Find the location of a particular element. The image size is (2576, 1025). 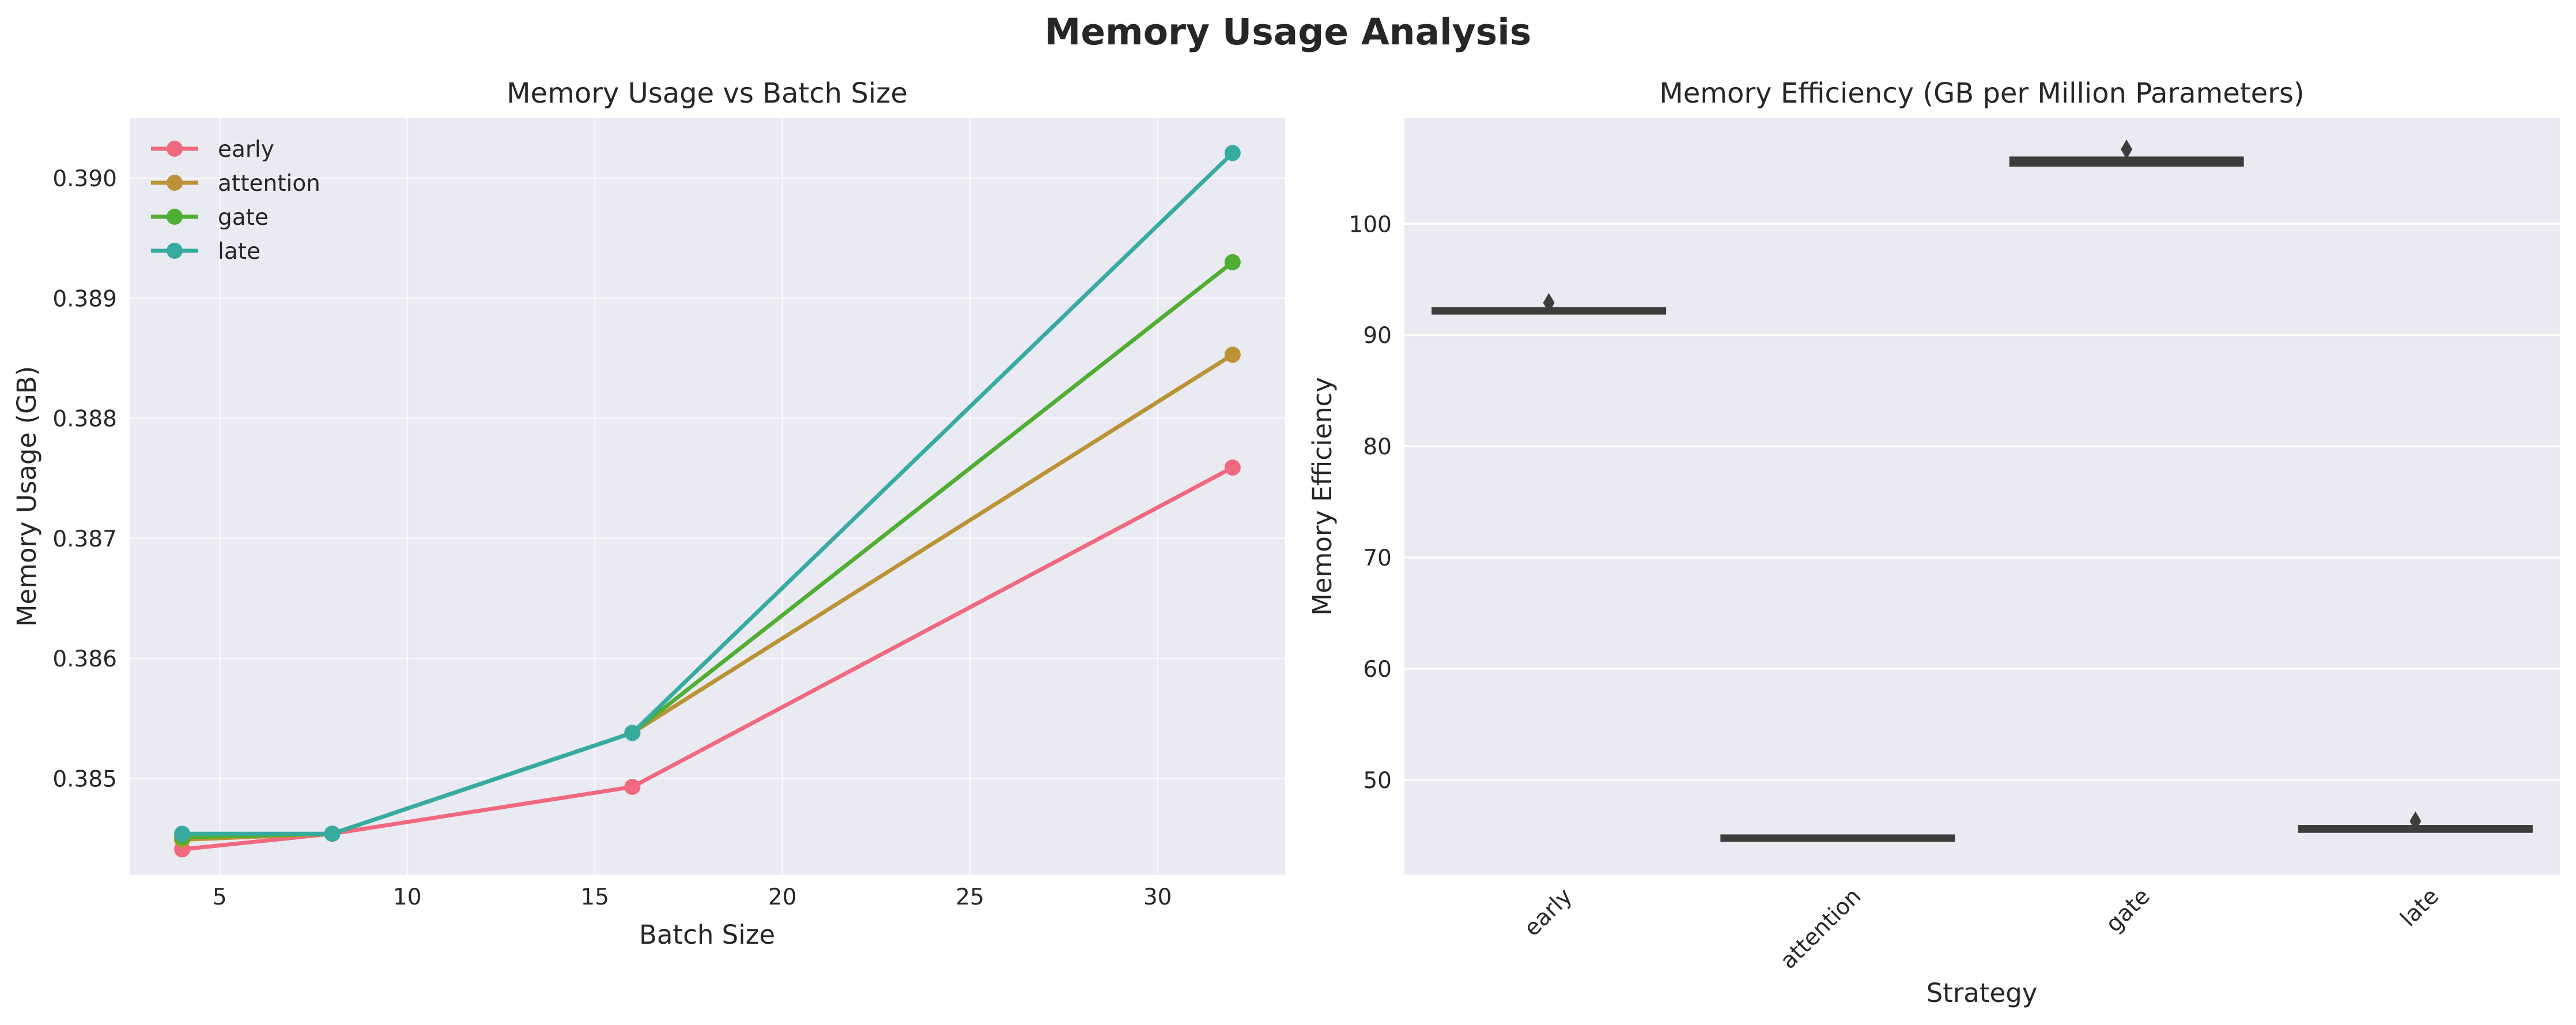

legend-item-gate: gate is located at coordinates (210, 218).